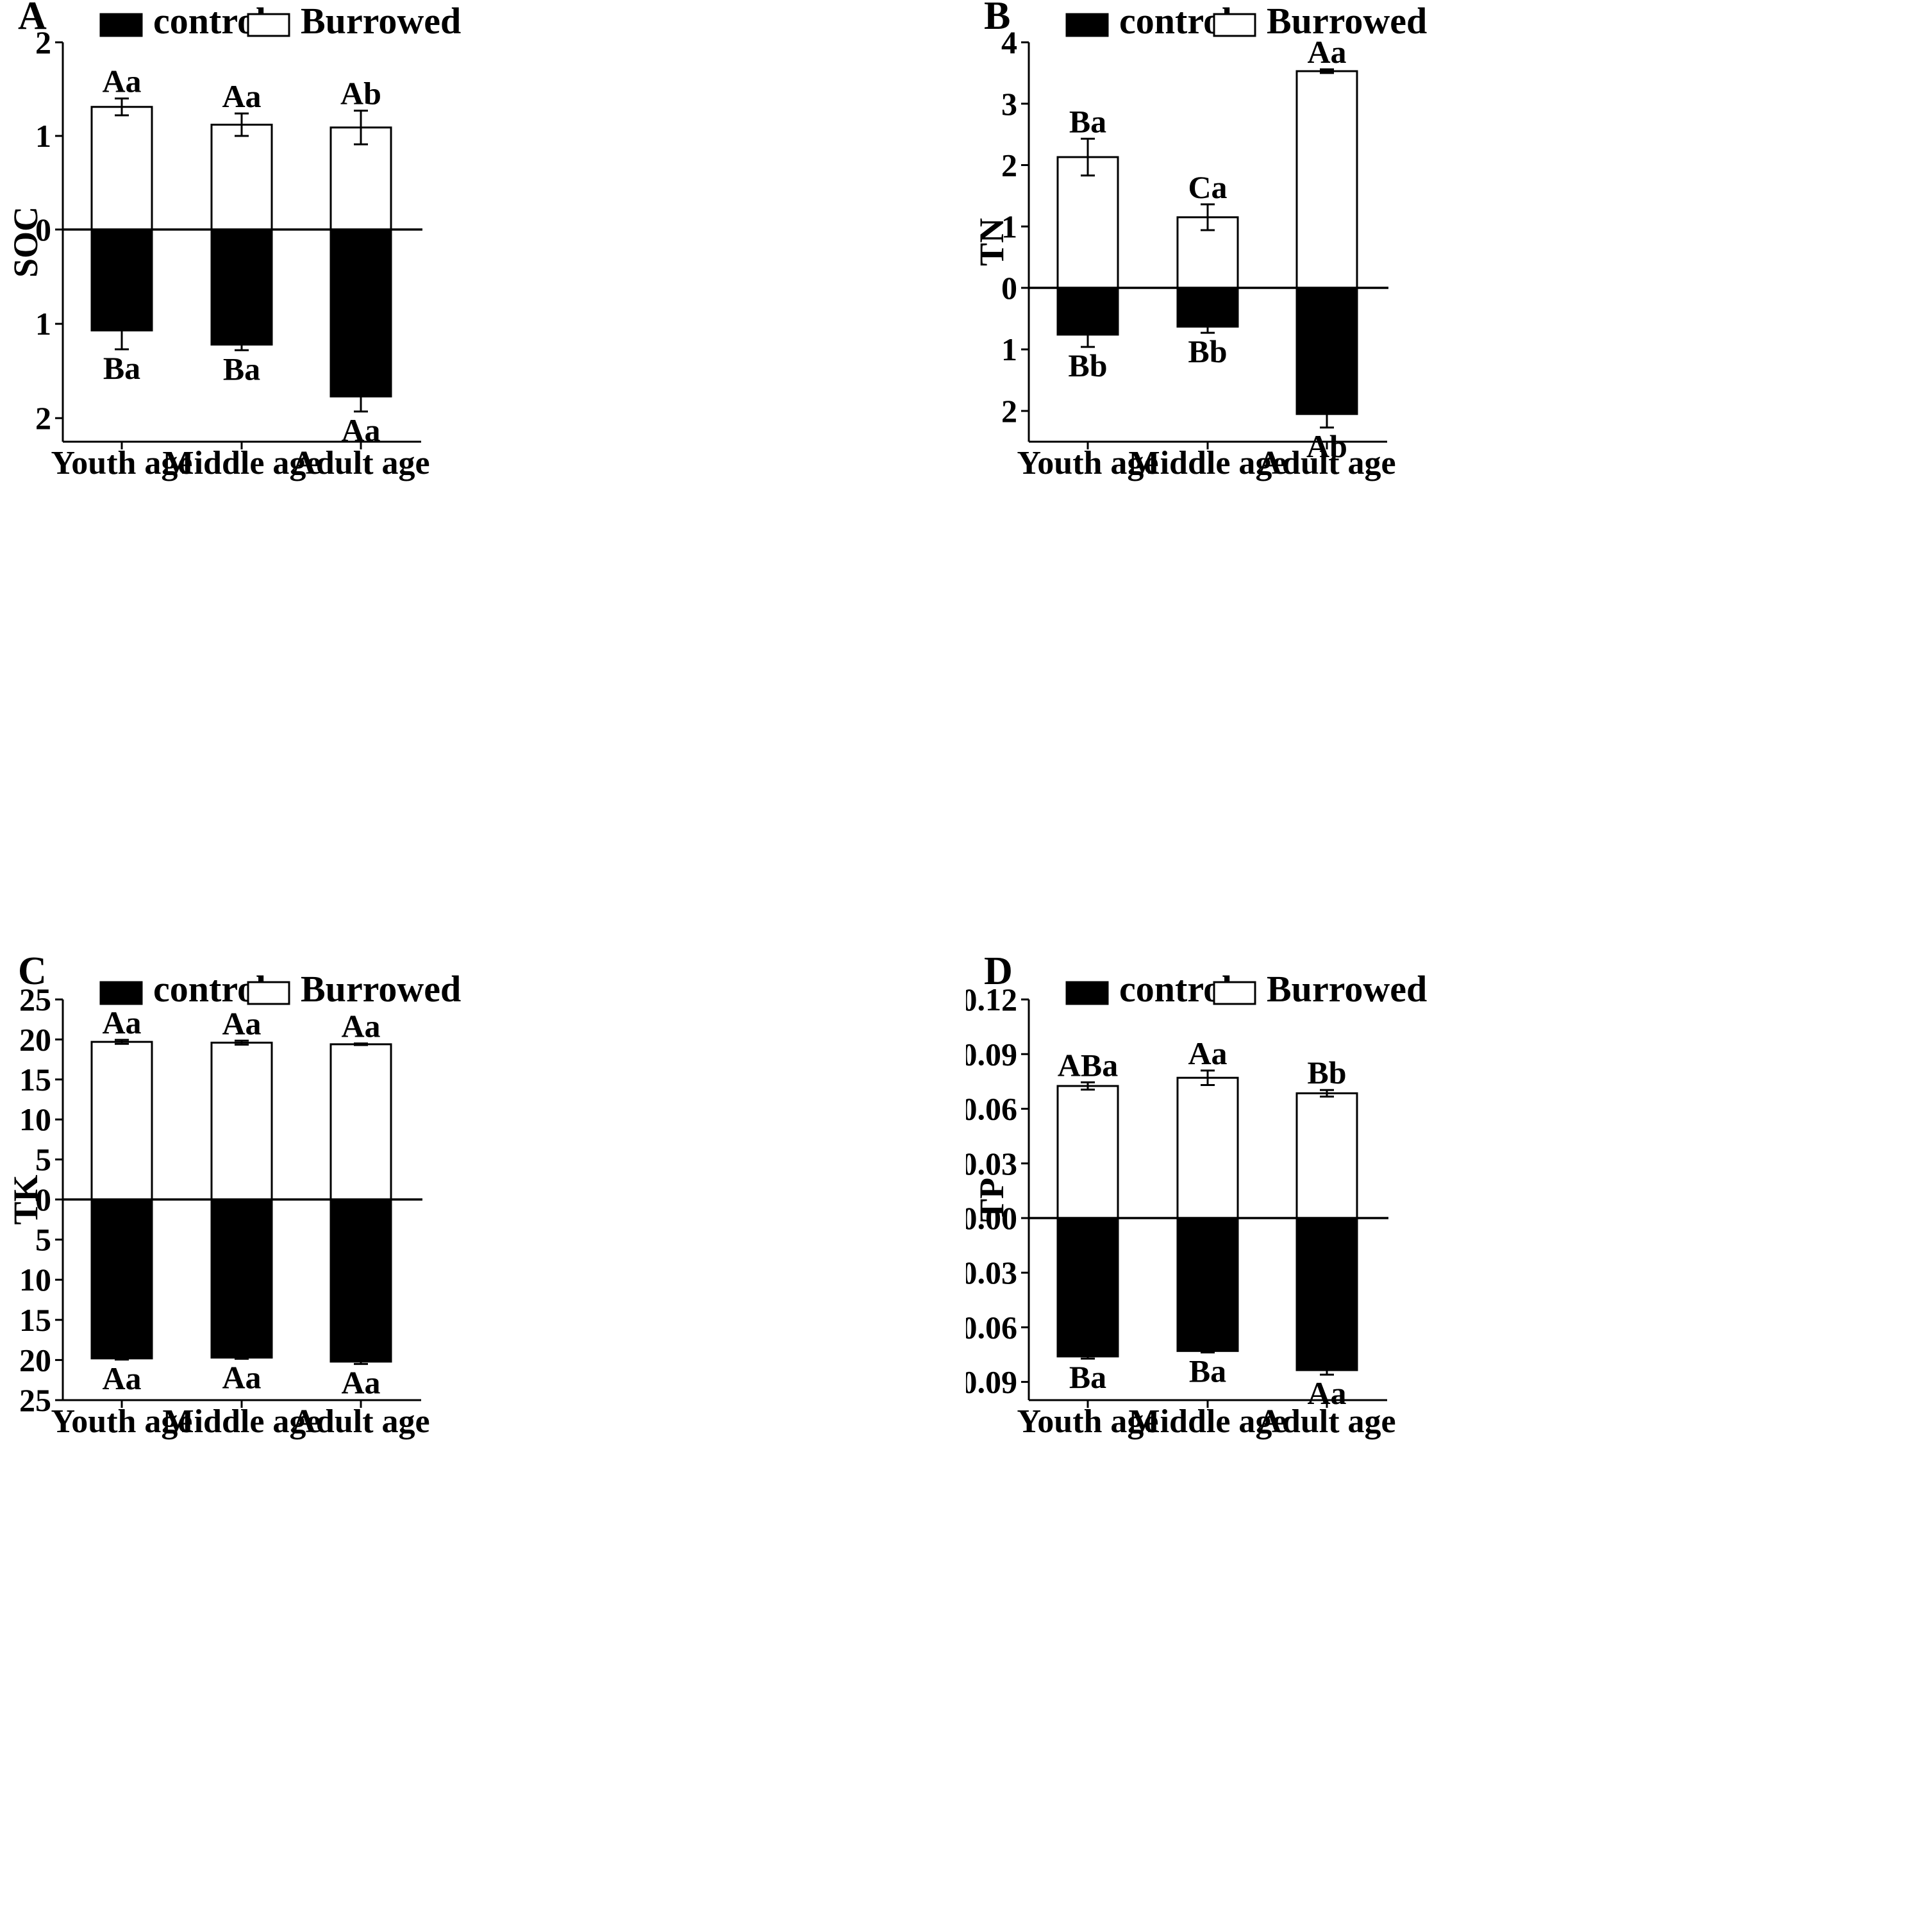 The height and width of the screenshot is (1913, 1932). I want to click on panel-label: B, so click(997, 19).